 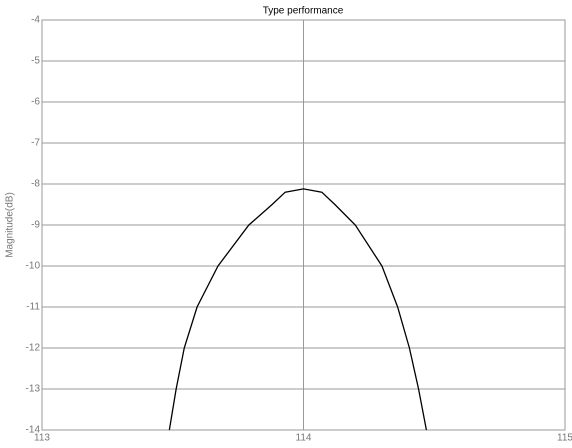 What do you see at coordinates (33, 307) in the screenshot?
I see `y-tick-label: -11` at bounding box center [33, 307].